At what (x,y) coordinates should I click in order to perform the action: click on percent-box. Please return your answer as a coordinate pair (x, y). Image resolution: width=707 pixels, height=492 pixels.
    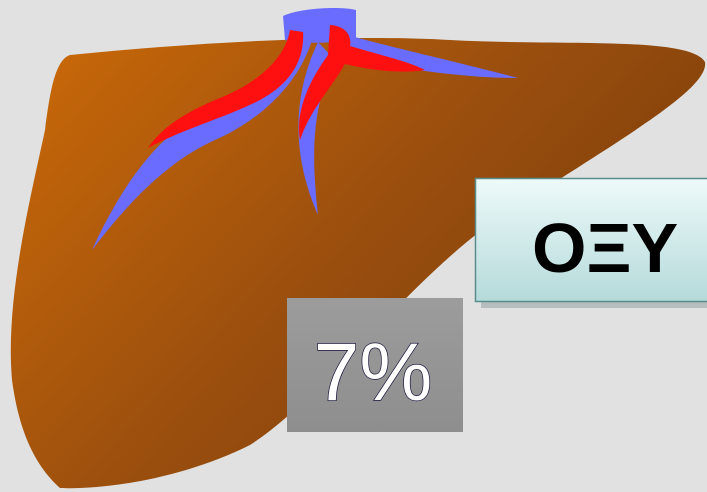
    Looking at the image, I should click on (375, 365).